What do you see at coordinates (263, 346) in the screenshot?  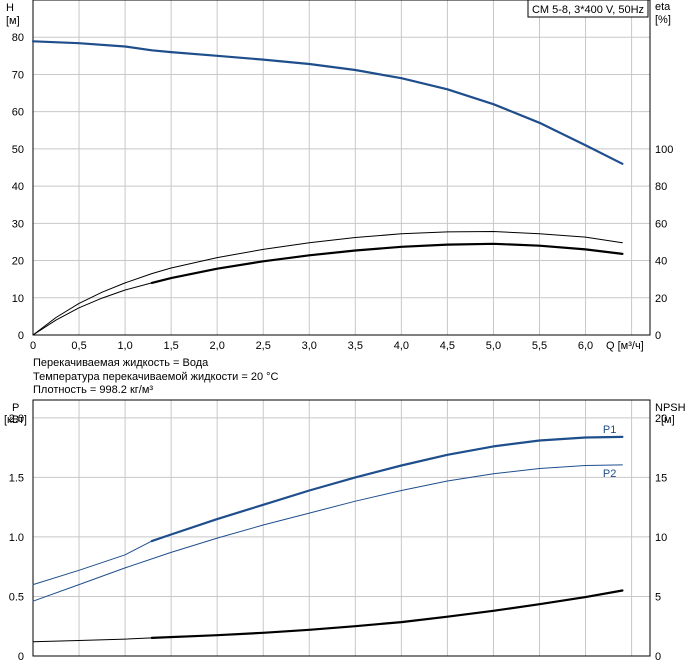 I see `top-x-tick-label: 2,5` at bounding box center [263, 346].